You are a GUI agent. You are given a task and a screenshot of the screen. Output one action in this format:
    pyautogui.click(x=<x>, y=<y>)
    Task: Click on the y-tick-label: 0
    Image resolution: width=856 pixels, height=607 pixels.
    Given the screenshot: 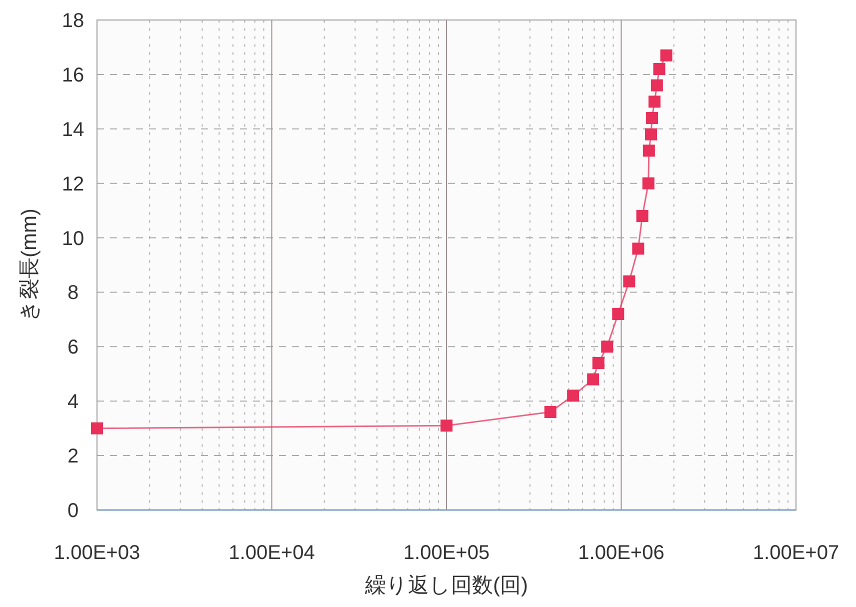 What is the action you would take?
    pyautogui.click(x=73, y=511)
    